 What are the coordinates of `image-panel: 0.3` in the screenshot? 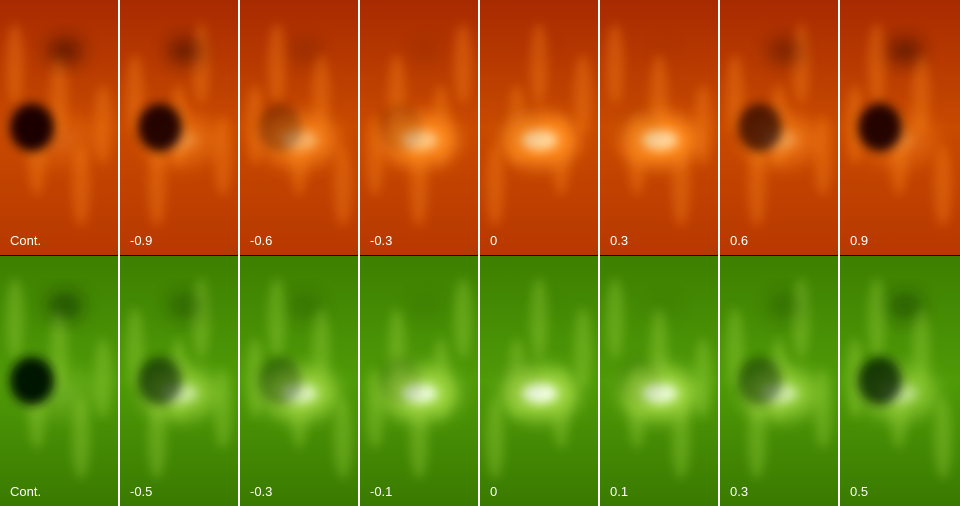 It's located at (780, 381).